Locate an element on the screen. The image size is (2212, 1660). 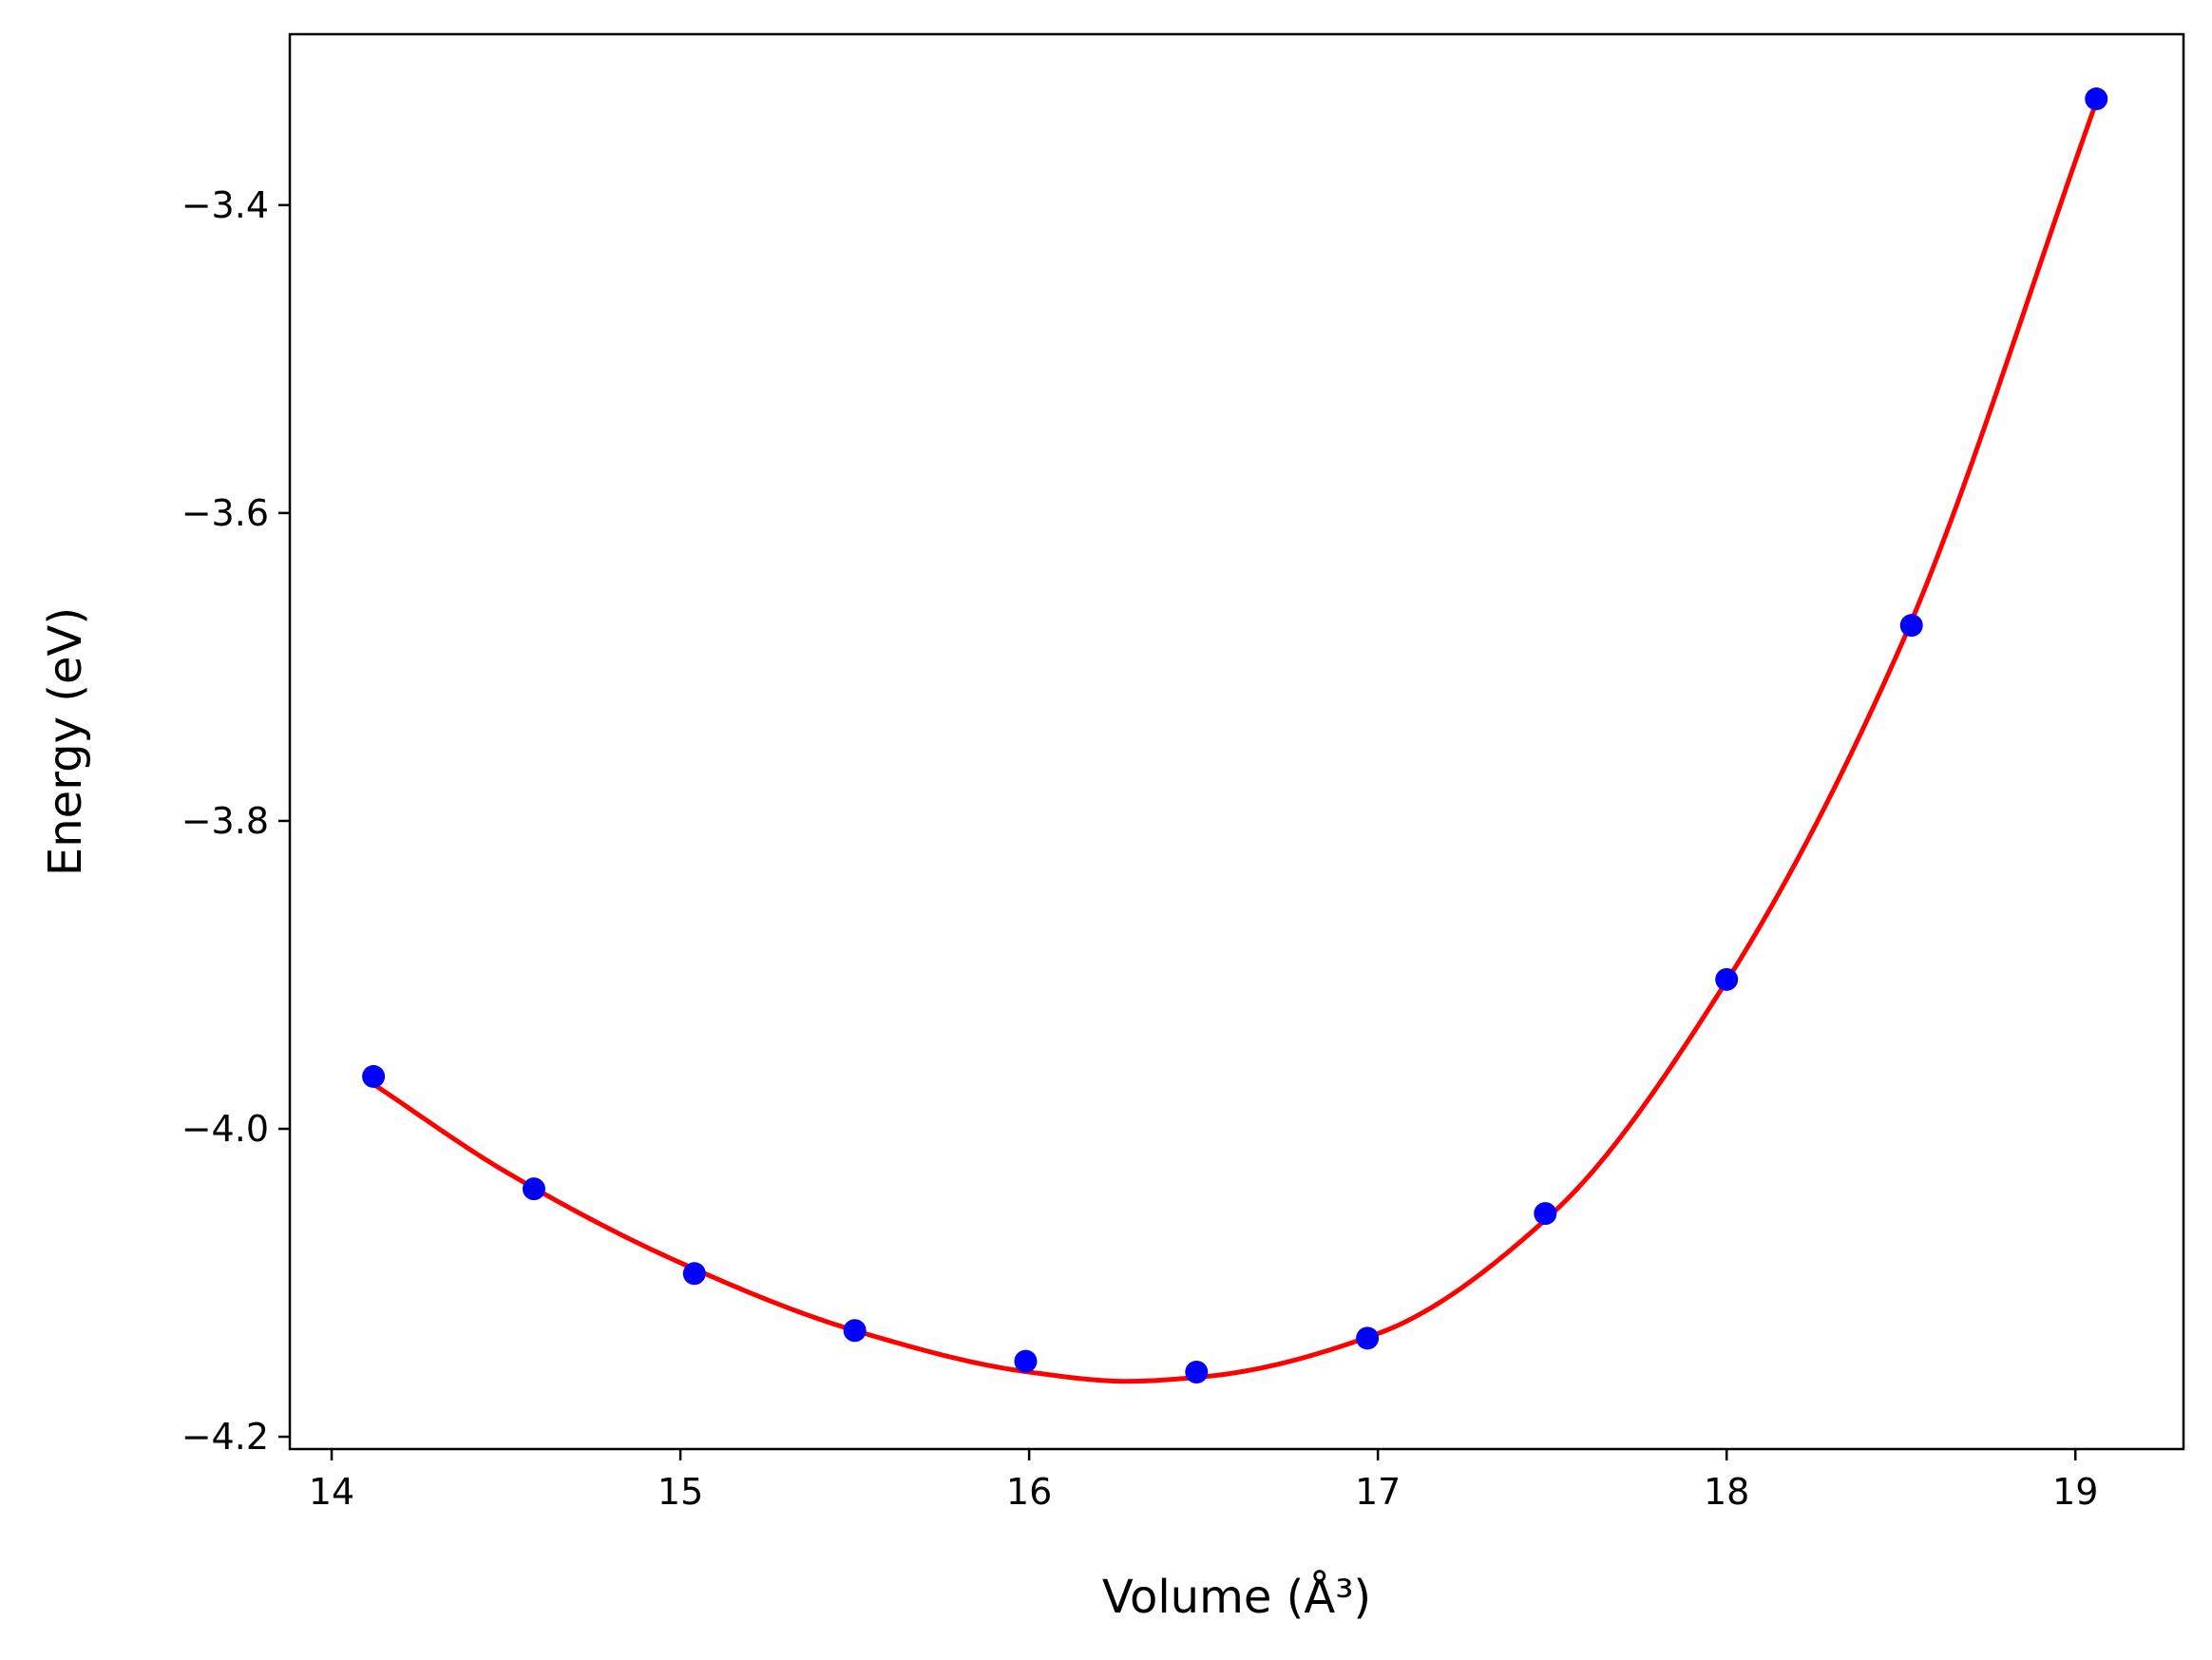
y-tick-label: −3.8 is located at coordinates (225, 821).